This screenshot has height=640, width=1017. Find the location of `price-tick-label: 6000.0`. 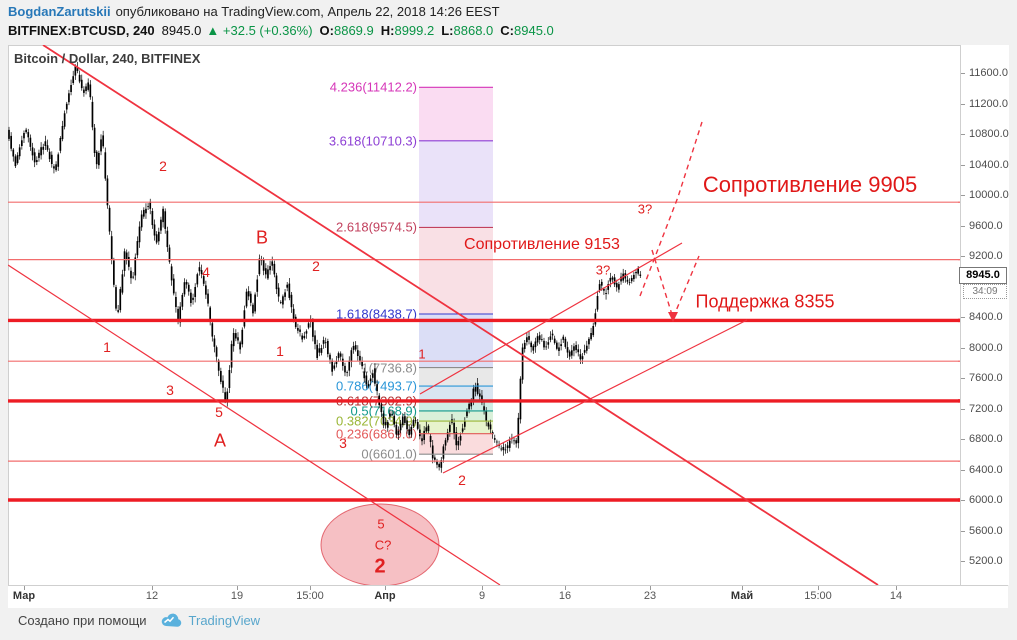

price-tick-label: 6000.0 is located at coordinates (986, 500).